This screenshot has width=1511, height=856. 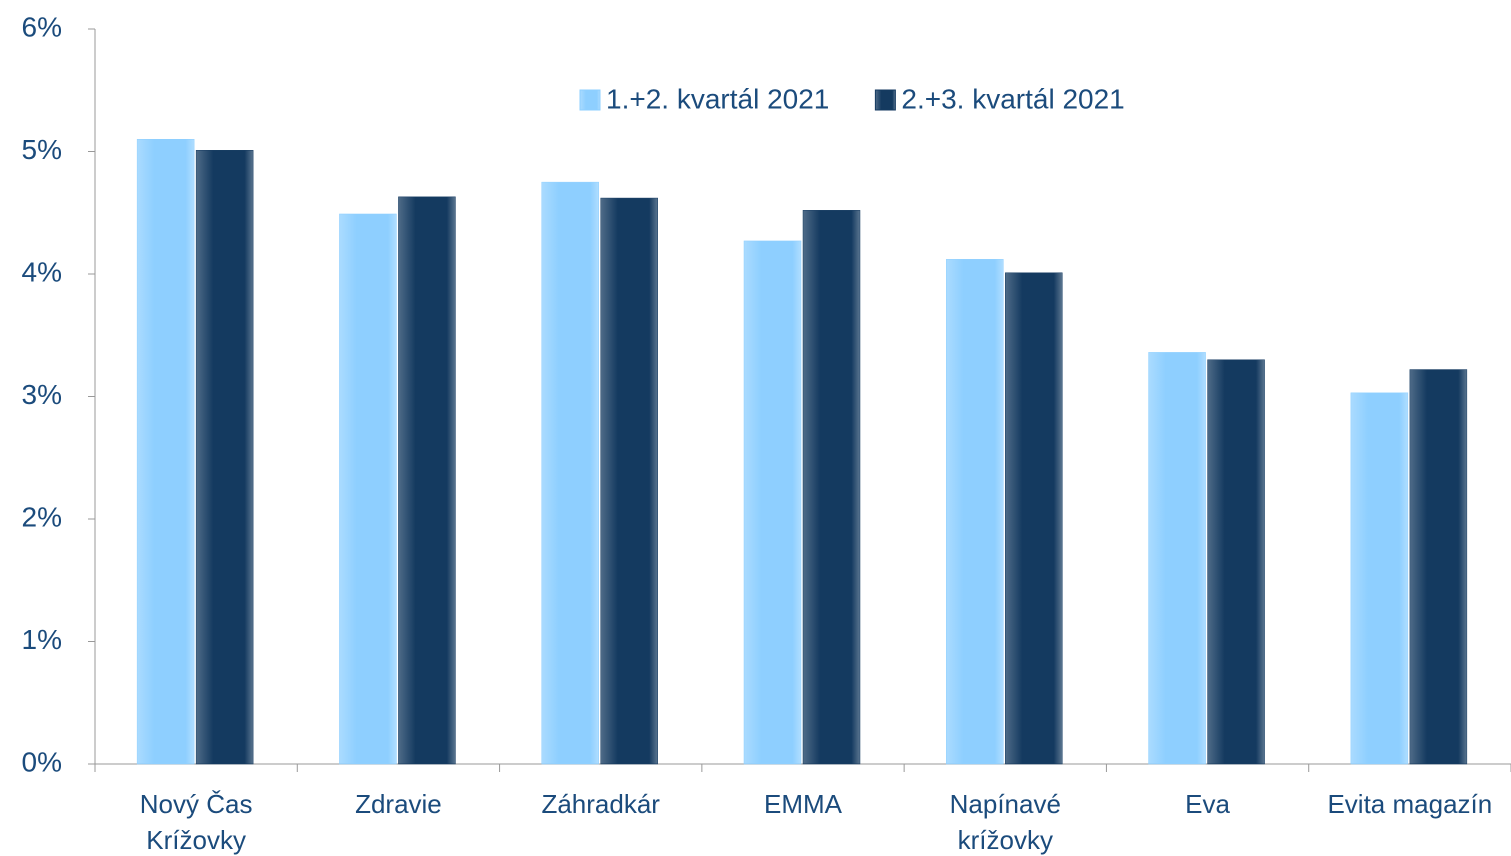 I want to click on y-tick-label: 4%, so click(x=42, y=271).